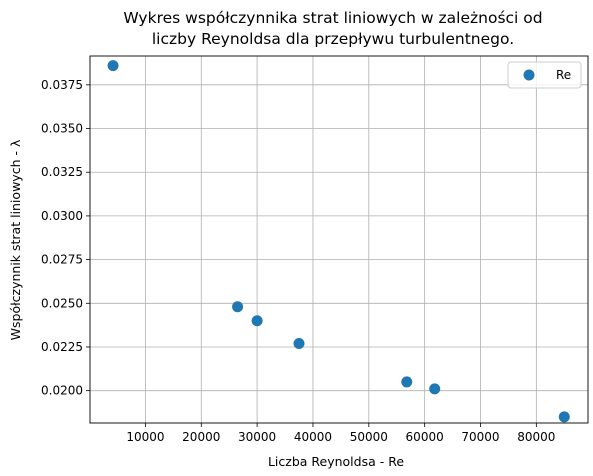 The height and width of the screenshot is (476, 593). What do you see at coordinates (62, 303) in the screenshot?
I see `y-tick-label: 0.0250` at bounding box center [62, 303].